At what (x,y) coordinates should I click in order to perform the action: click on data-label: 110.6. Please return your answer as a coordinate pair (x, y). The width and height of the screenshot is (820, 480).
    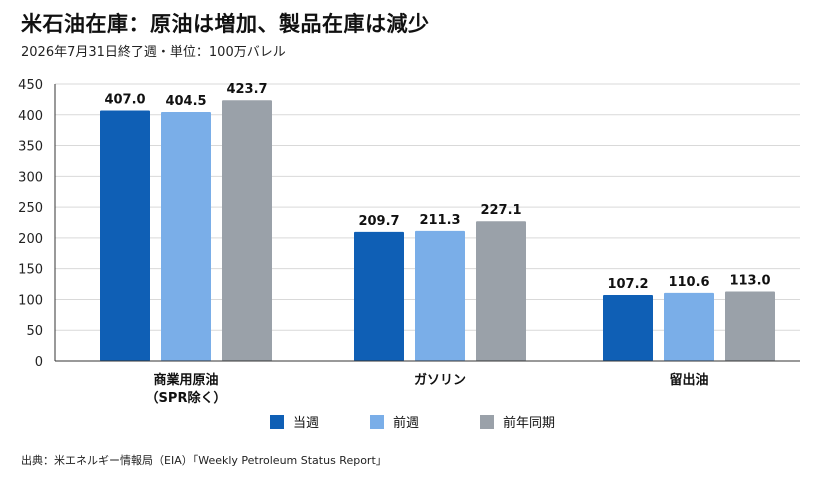
    Looking at the image, I should click on (688, 282).